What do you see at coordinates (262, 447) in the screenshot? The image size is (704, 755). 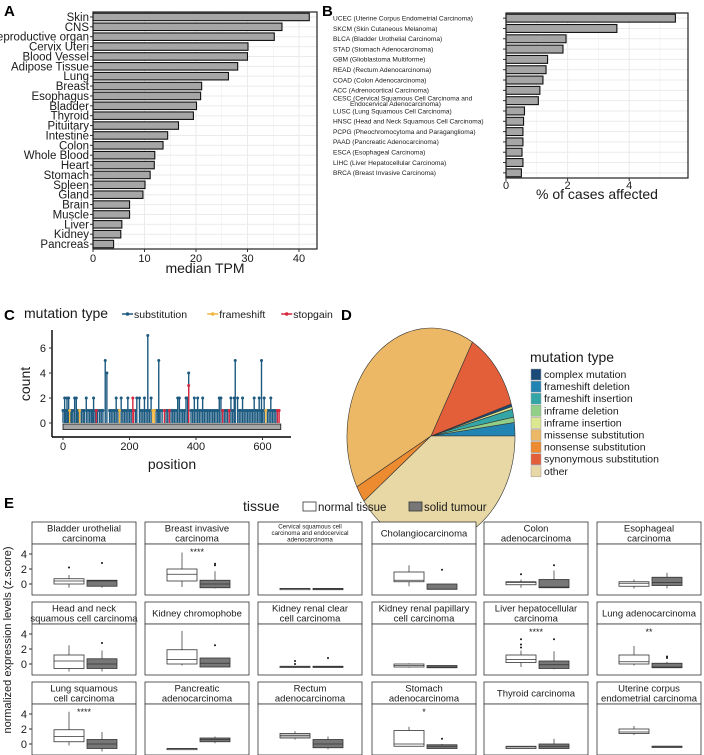 I see `x-tick-label: 600` at bounding box center [262, 447].